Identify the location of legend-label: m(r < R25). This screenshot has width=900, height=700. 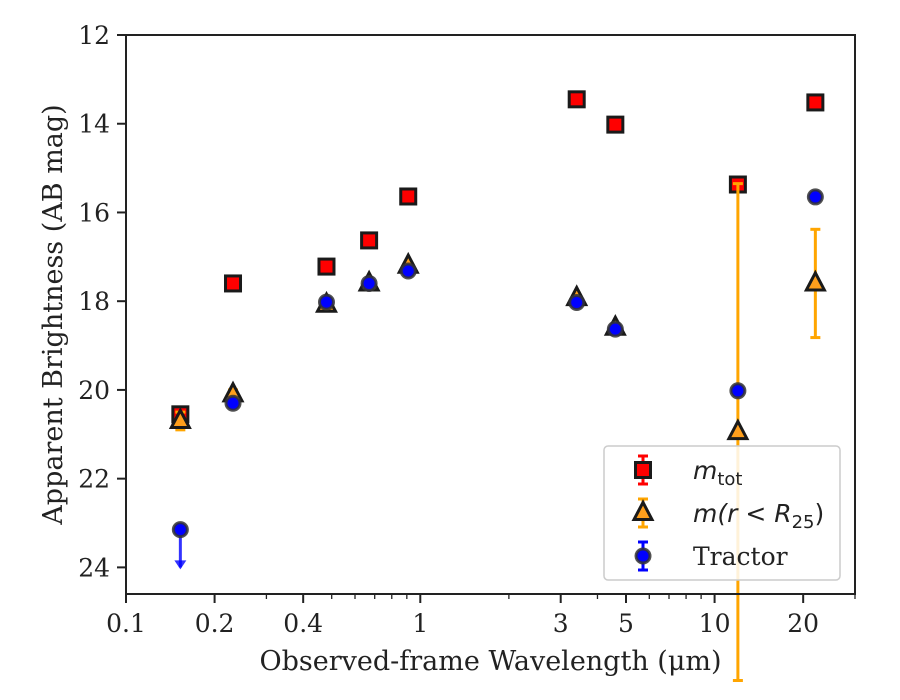
(758, 516).